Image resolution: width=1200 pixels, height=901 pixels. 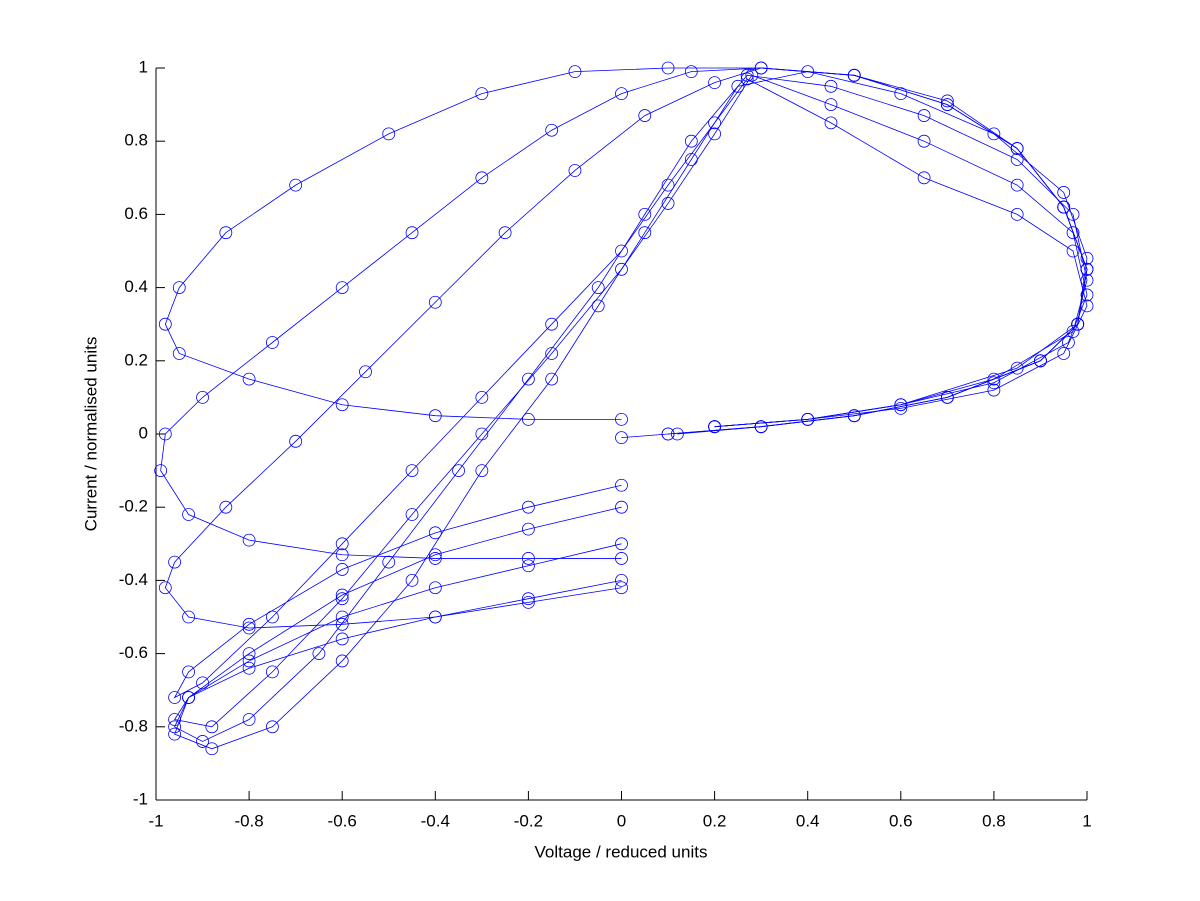 What do you see at coordinates (143, 432) in the screenshot?
I see `y-tick-label: 0` at bounding box center [143, 432].